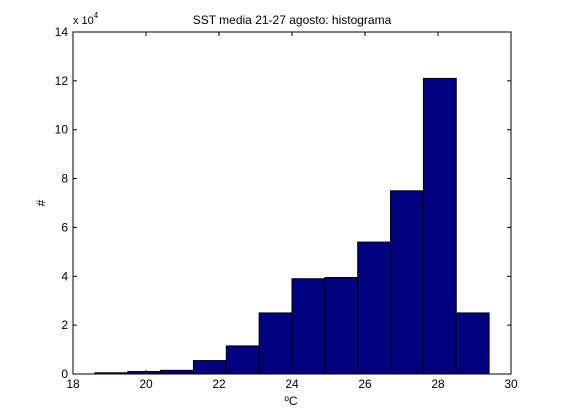  I want to click on y-tick-label: 4, so click(64, 276).